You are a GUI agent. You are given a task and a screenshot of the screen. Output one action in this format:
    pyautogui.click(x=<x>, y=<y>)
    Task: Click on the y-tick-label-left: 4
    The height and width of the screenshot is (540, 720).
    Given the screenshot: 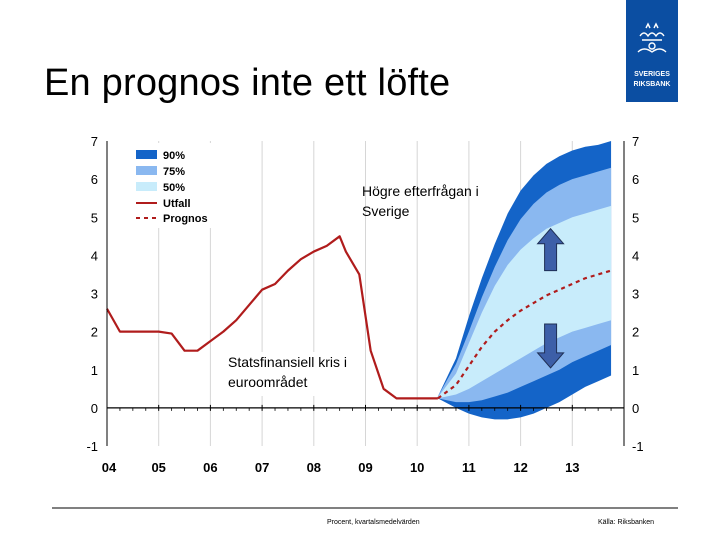 What is the action you would take?
    pyautogui.click(x=94, y=255)
    